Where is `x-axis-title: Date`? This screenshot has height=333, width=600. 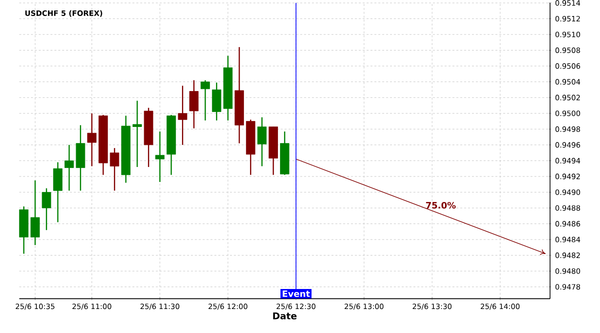
x-axis-title: Date is located at coordinates (285, 316).